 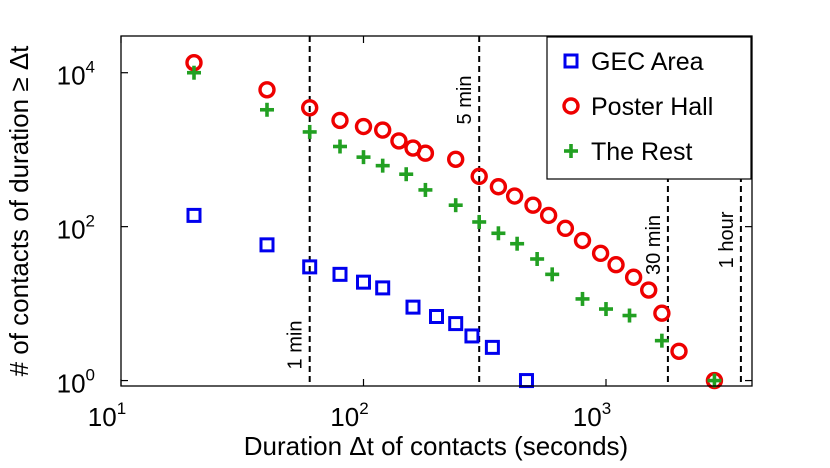 I want to click on legend: GEC Area Poster Hall The Rest, so click(x=649, y=108).